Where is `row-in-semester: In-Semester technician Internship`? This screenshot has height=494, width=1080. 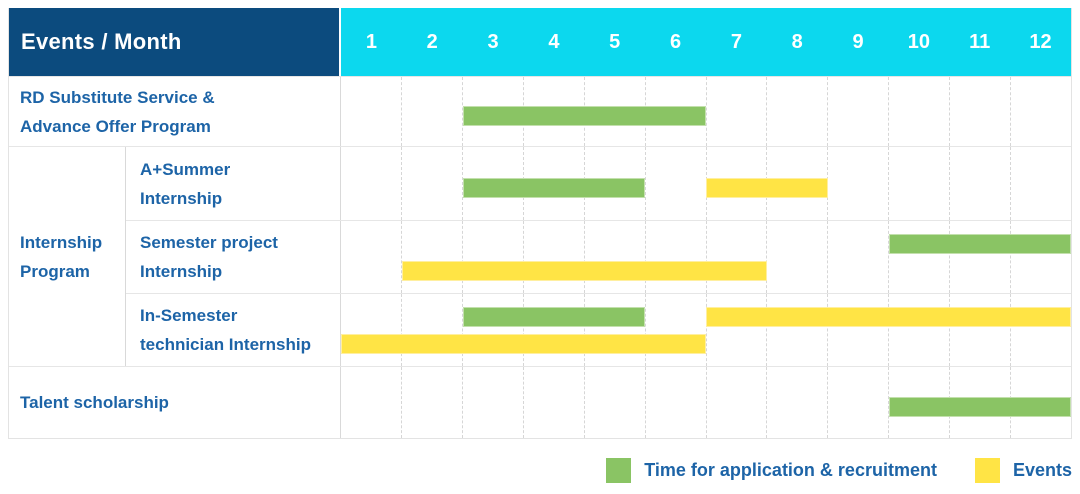 row-in-semester: In-Semester technician Internship is located at coordinates (598, 329).